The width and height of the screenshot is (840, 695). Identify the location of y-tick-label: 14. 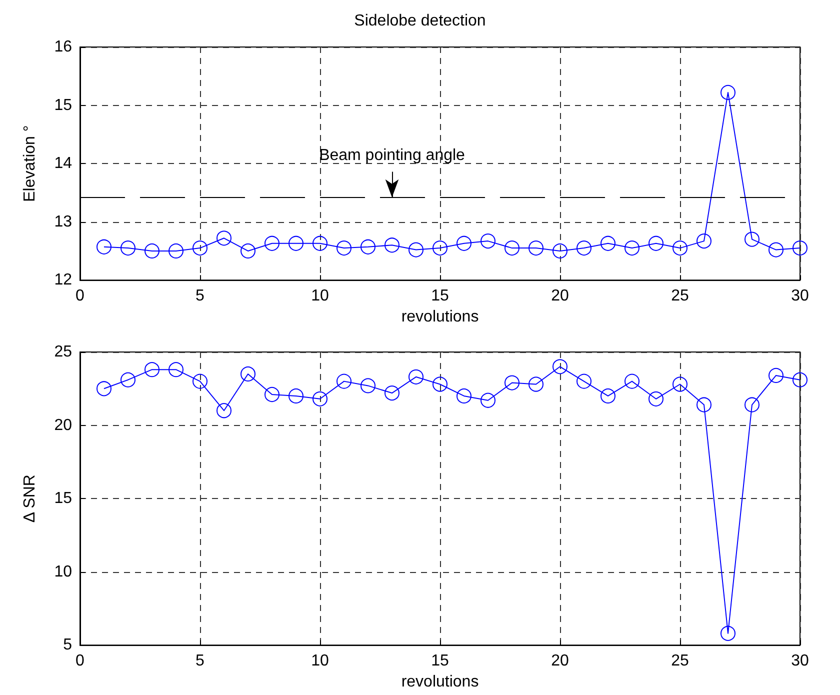
(63, 163).